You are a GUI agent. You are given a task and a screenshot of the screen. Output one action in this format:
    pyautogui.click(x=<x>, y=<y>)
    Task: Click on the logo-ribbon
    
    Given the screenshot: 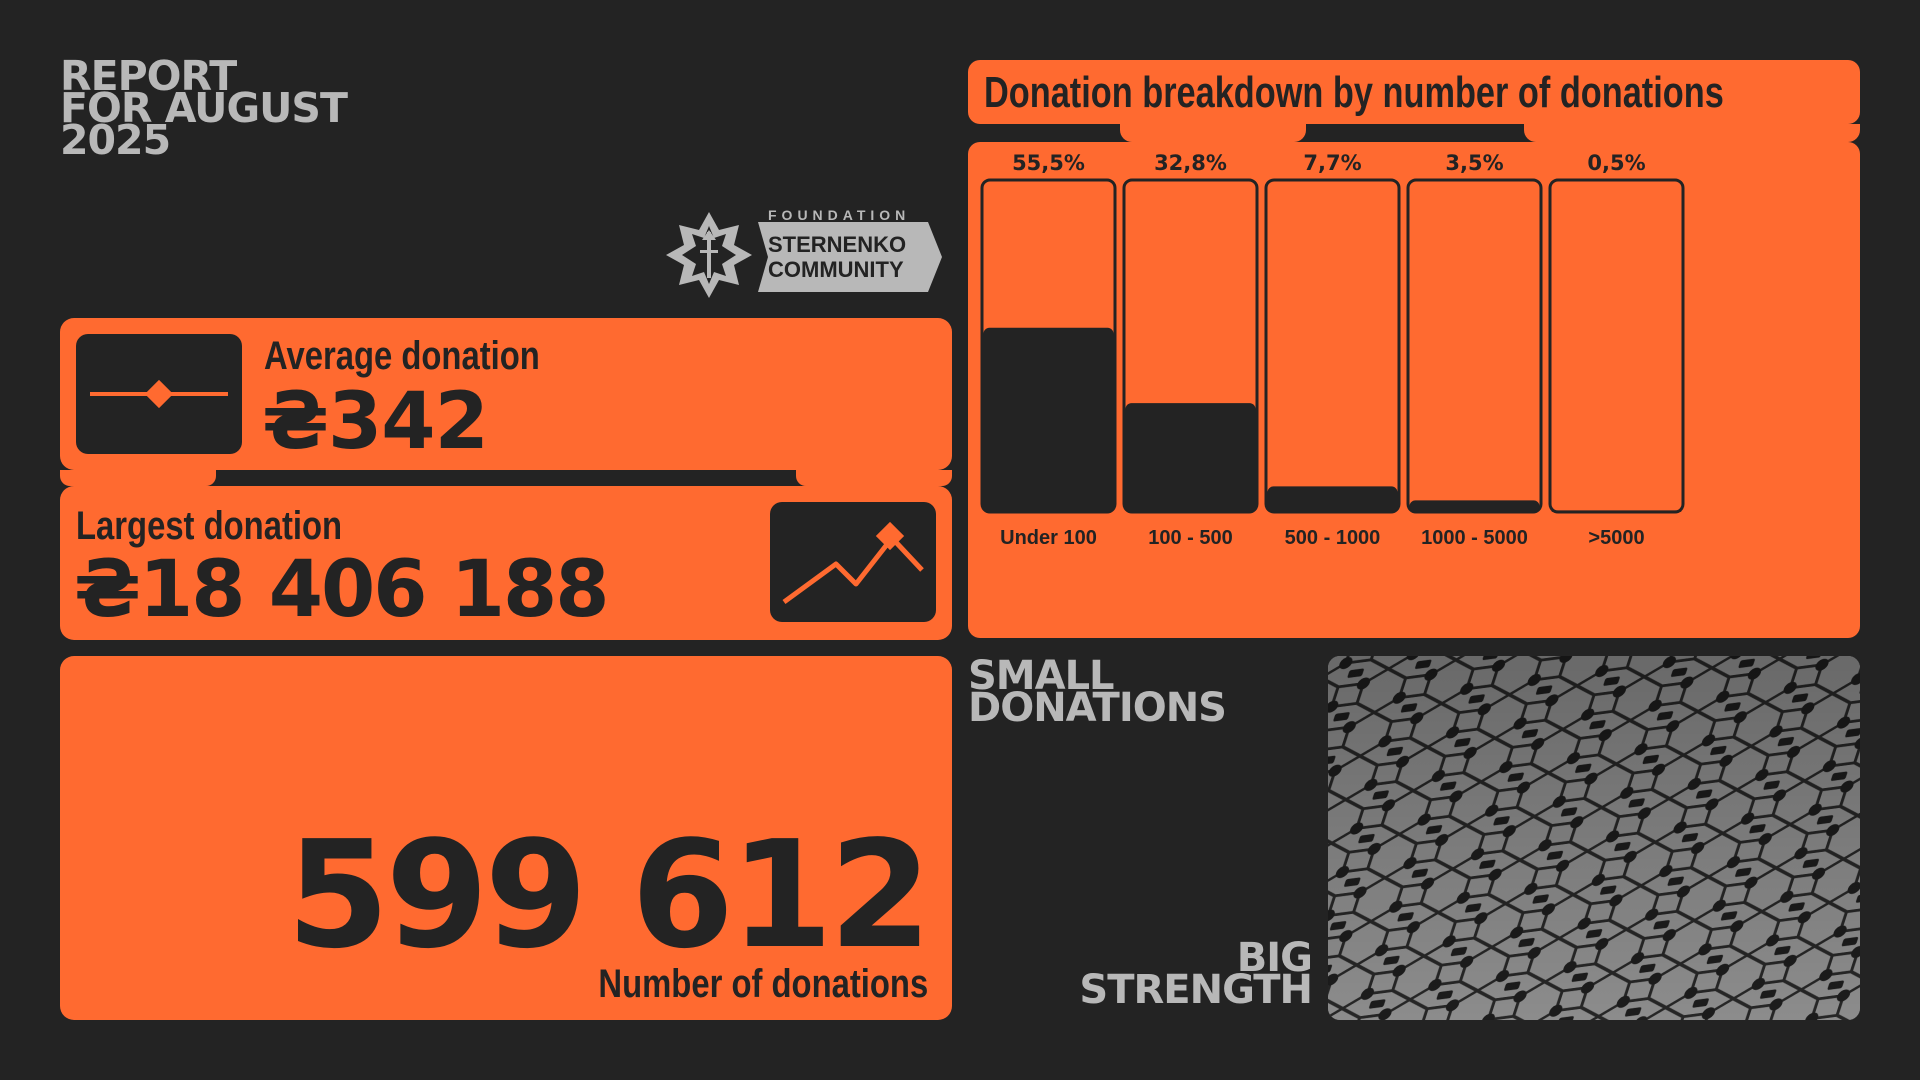 What is the action you would take?
    pyautogui.click(x=850, y=257)
    